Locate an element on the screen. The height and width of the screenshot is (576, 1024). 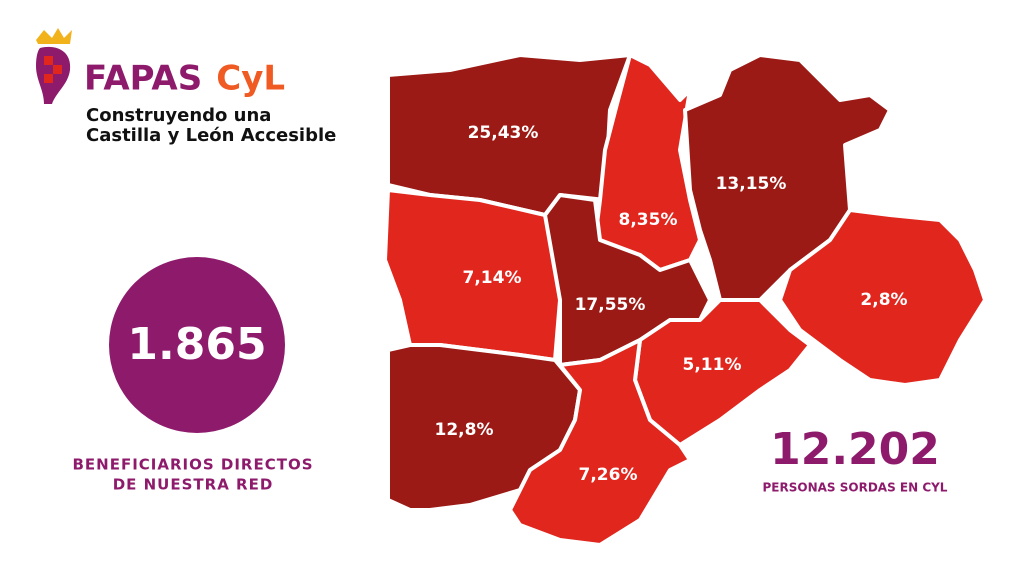
brand-accent: CyL is located at coordinates (250, 79).